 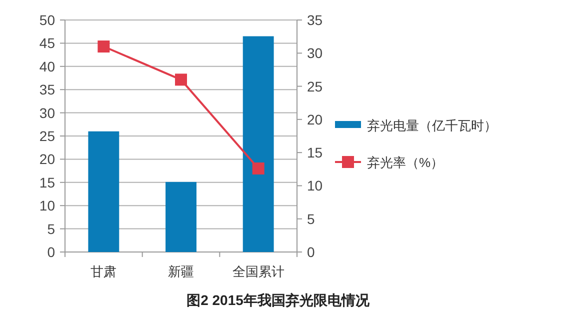 I want to click on y-tick-label: 50, so click(x=47, y=20).